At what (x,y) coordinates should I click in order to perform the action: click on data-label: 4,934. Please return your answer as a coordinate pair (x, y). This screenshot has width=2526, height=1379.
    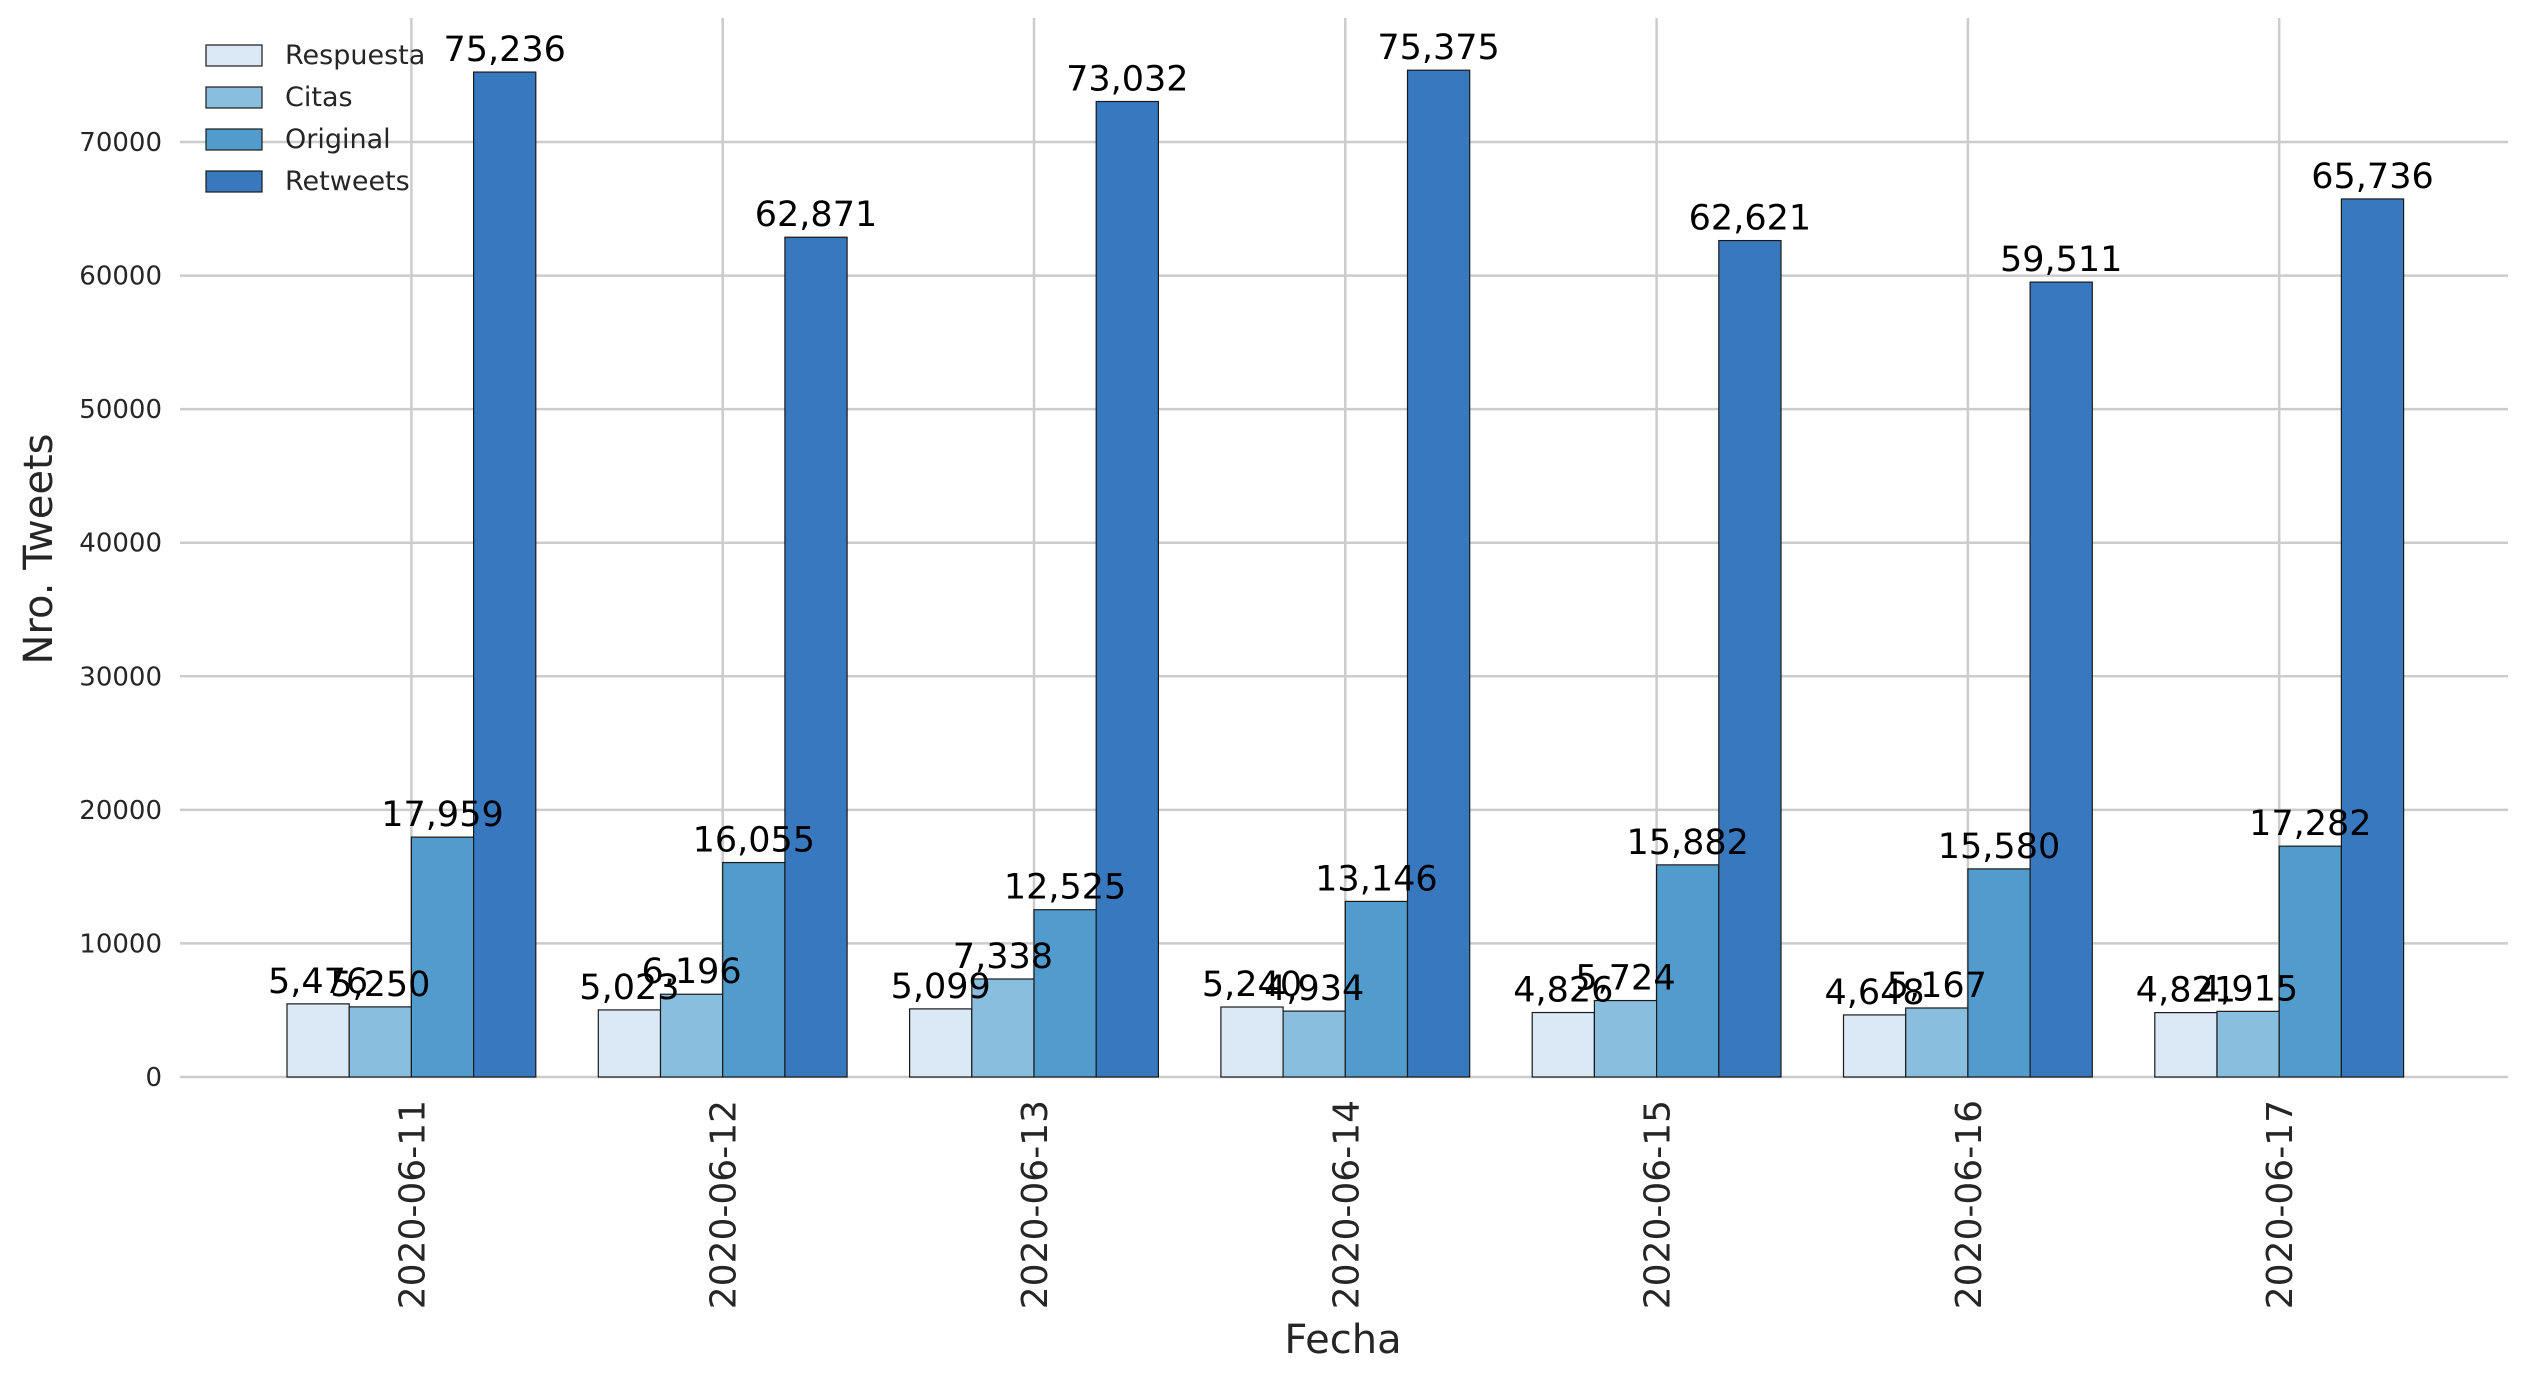
    Looking at the image, I should click on (1314, 989).